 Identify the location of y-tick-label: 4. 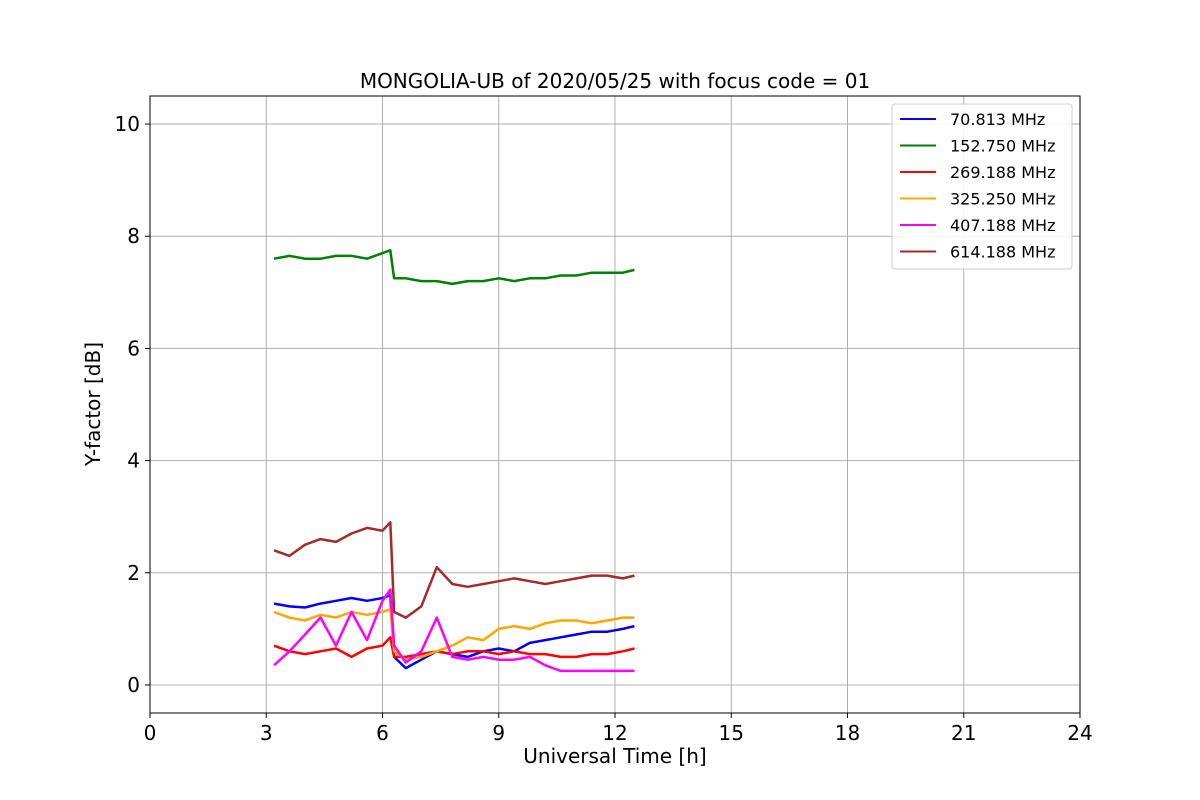
(133, 461).